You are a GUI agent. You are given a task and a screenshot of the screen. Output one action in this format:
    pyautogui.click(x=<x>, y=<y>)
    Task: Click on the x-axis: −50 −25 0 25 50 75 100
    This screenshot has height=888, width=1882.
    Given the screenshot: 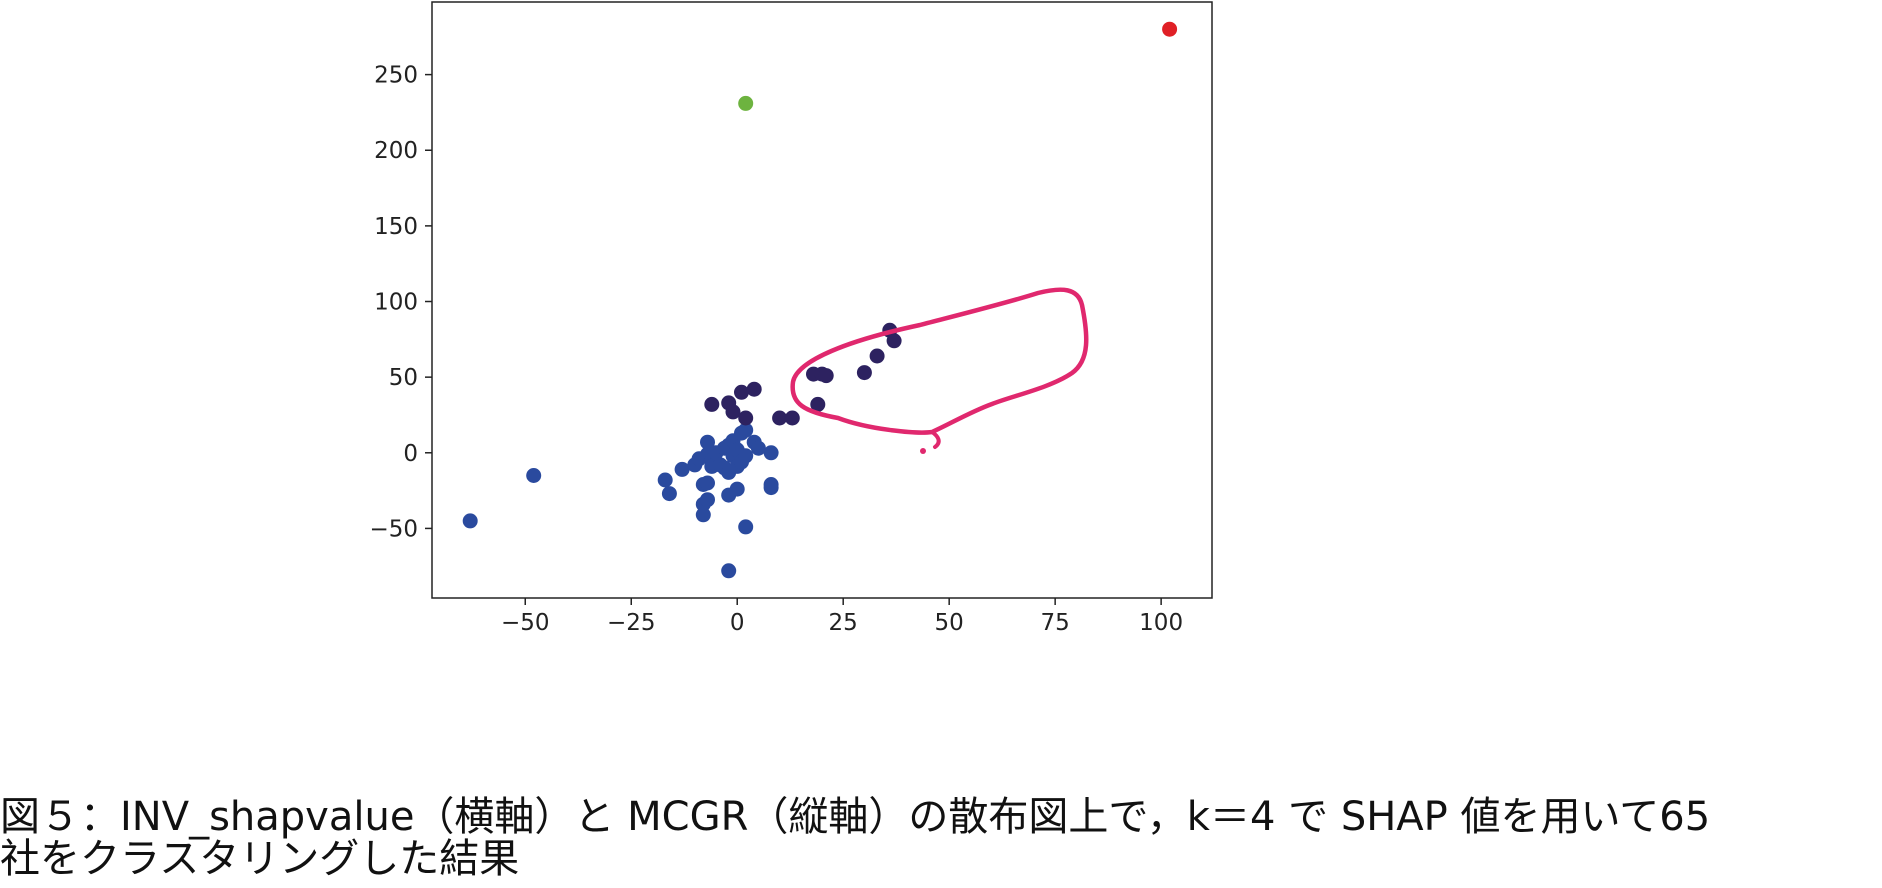 What is the action you would take?
    pyautogui.click(x=842, y=617)
    